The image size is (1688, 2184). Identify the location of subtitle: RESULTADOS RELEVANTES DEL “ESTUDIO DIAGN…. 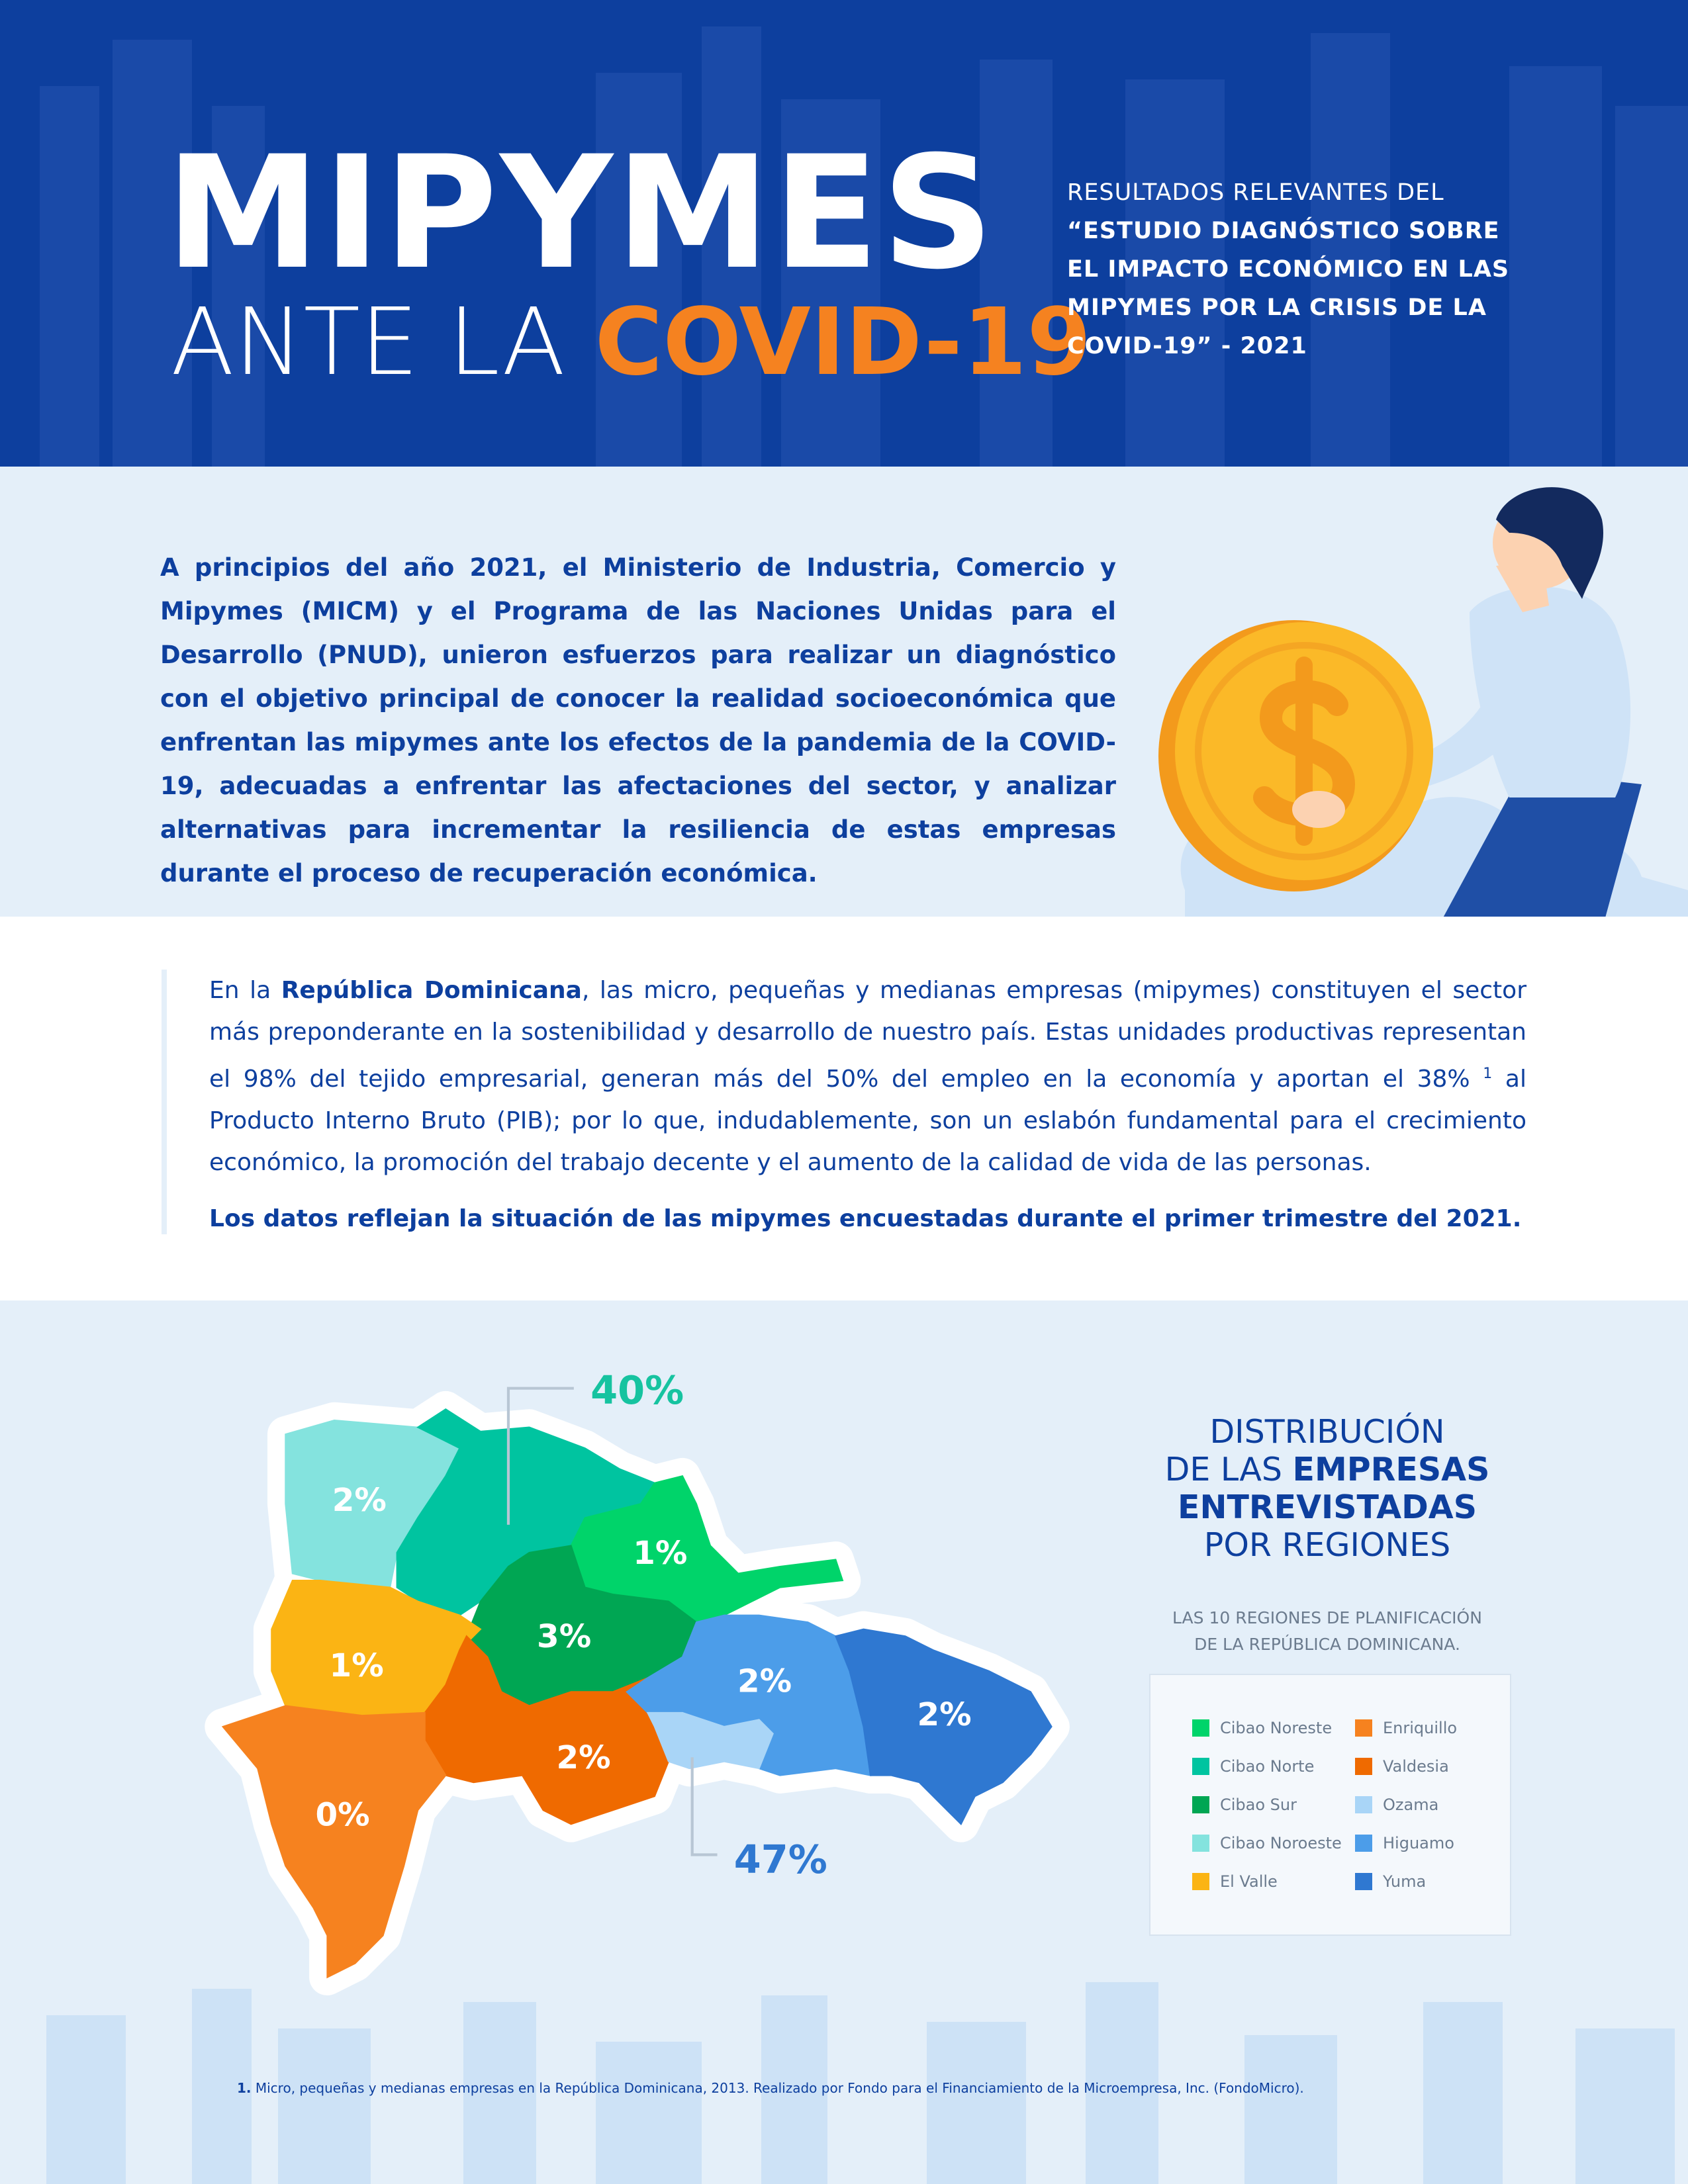
(1288, 269).